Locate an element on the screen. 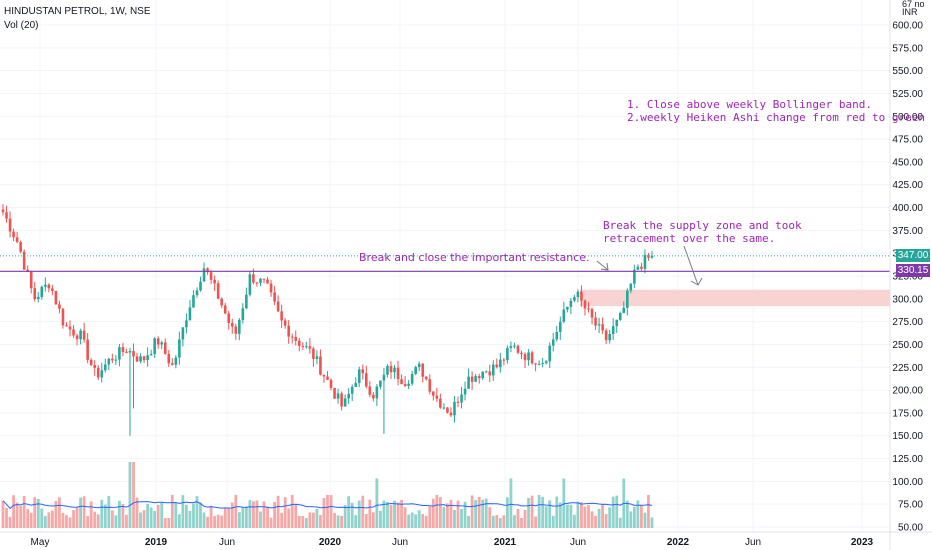  price-tick-label: 325.00 is located at coordinates (907, 277).